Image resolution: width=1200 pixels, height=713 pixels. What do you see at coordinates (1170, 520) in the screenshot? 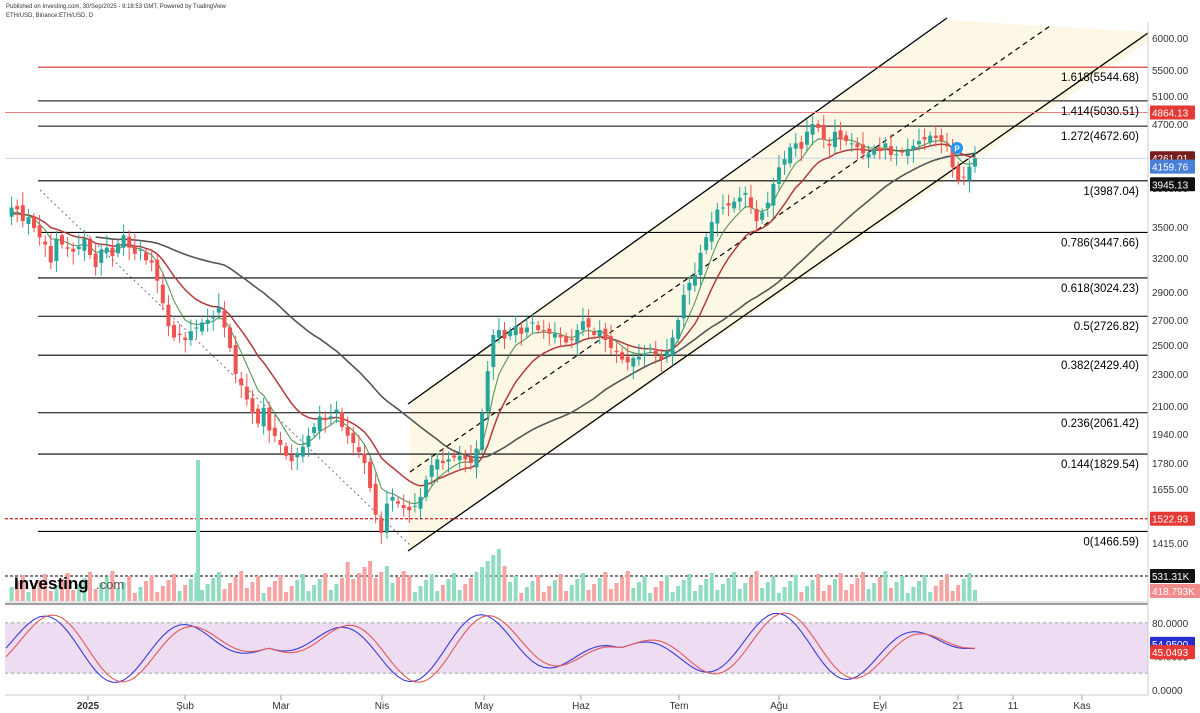
I see `price-tag: 1522.93` at bounding box center [1170, 520].